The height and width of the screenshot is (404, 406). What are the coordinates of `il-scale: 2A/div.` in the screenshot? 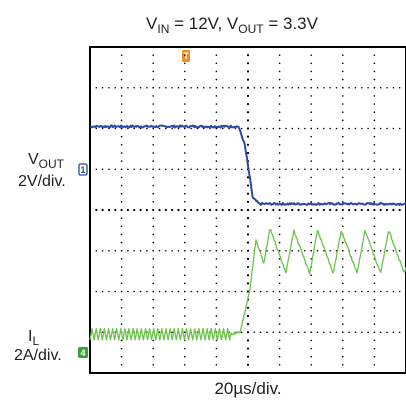 It's located at (38, 355).